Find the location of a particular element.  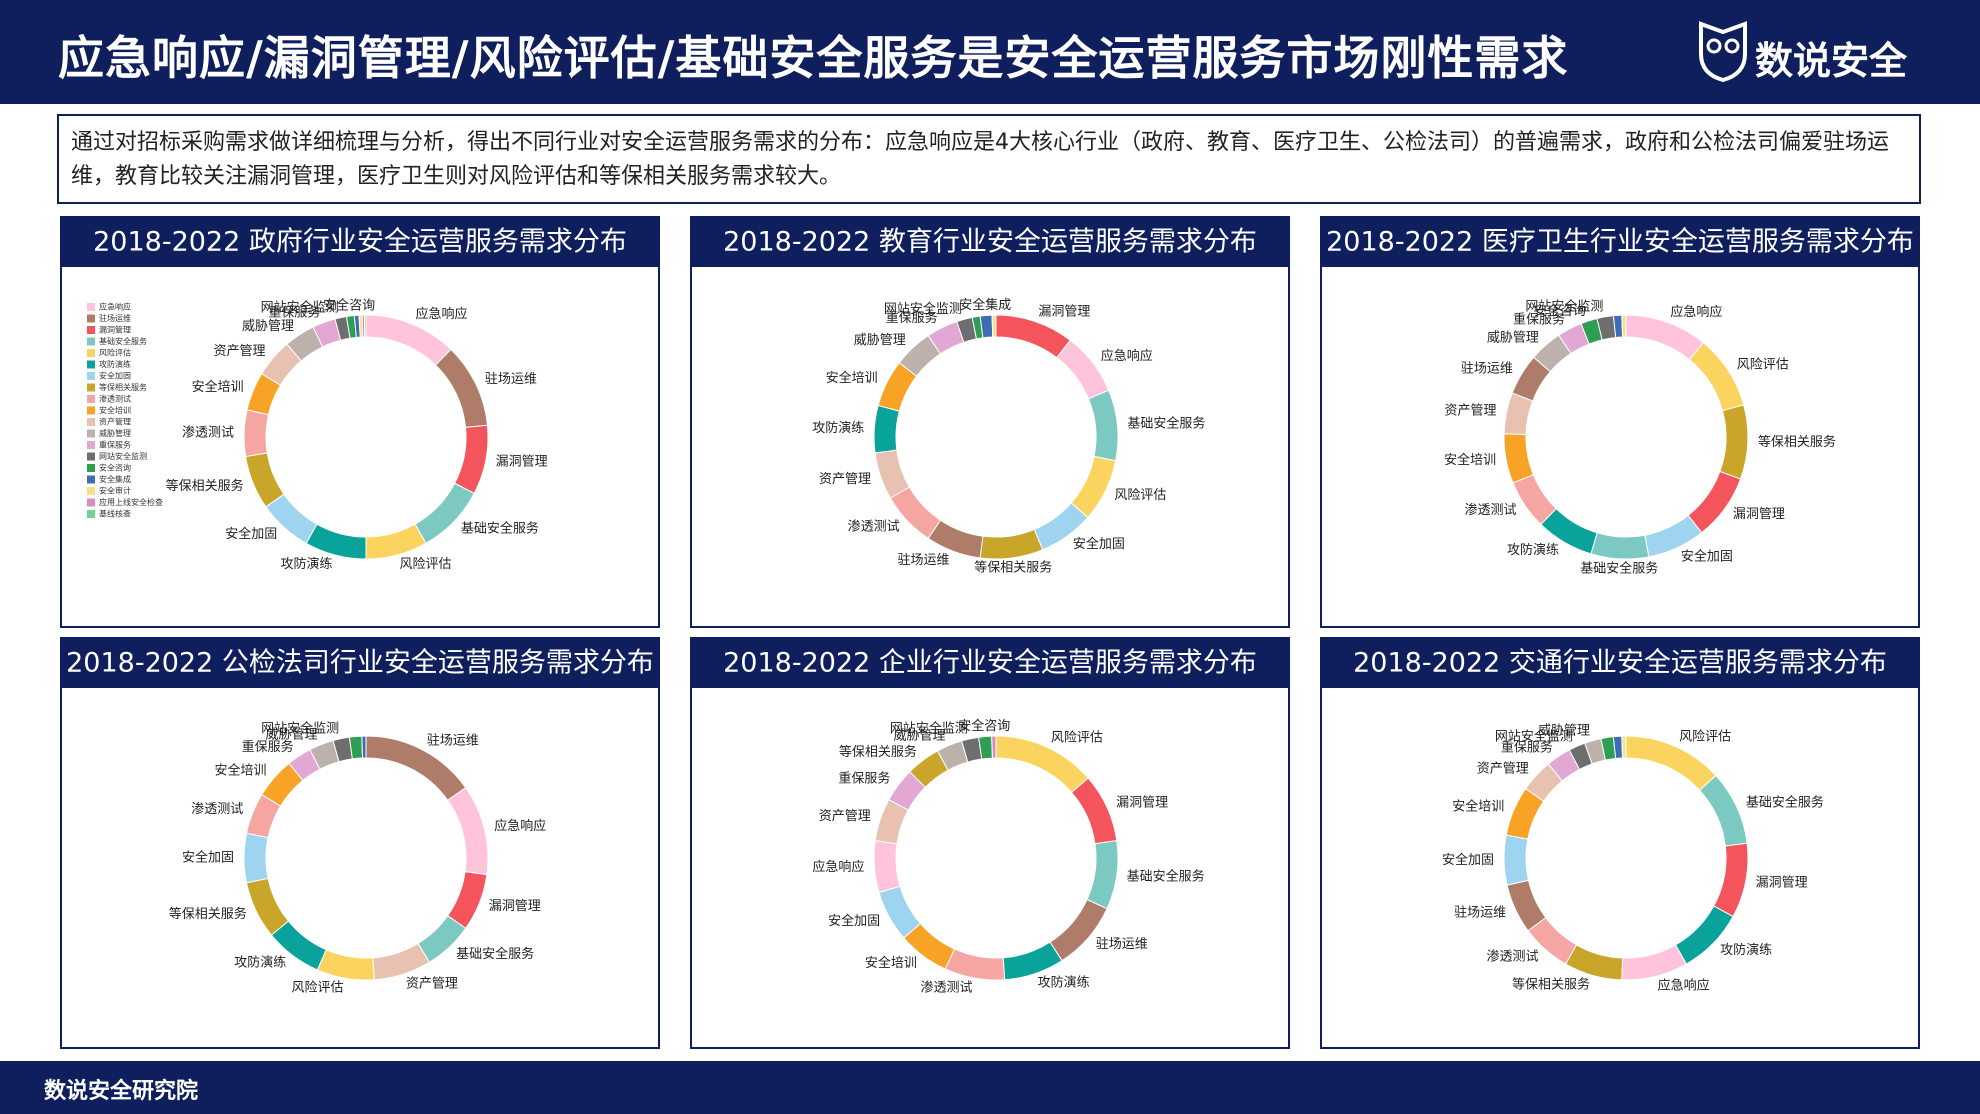

panel-title: 2018-2022 公检法司行业安全运营服务需求分布 is located at coordinates (360, 663).